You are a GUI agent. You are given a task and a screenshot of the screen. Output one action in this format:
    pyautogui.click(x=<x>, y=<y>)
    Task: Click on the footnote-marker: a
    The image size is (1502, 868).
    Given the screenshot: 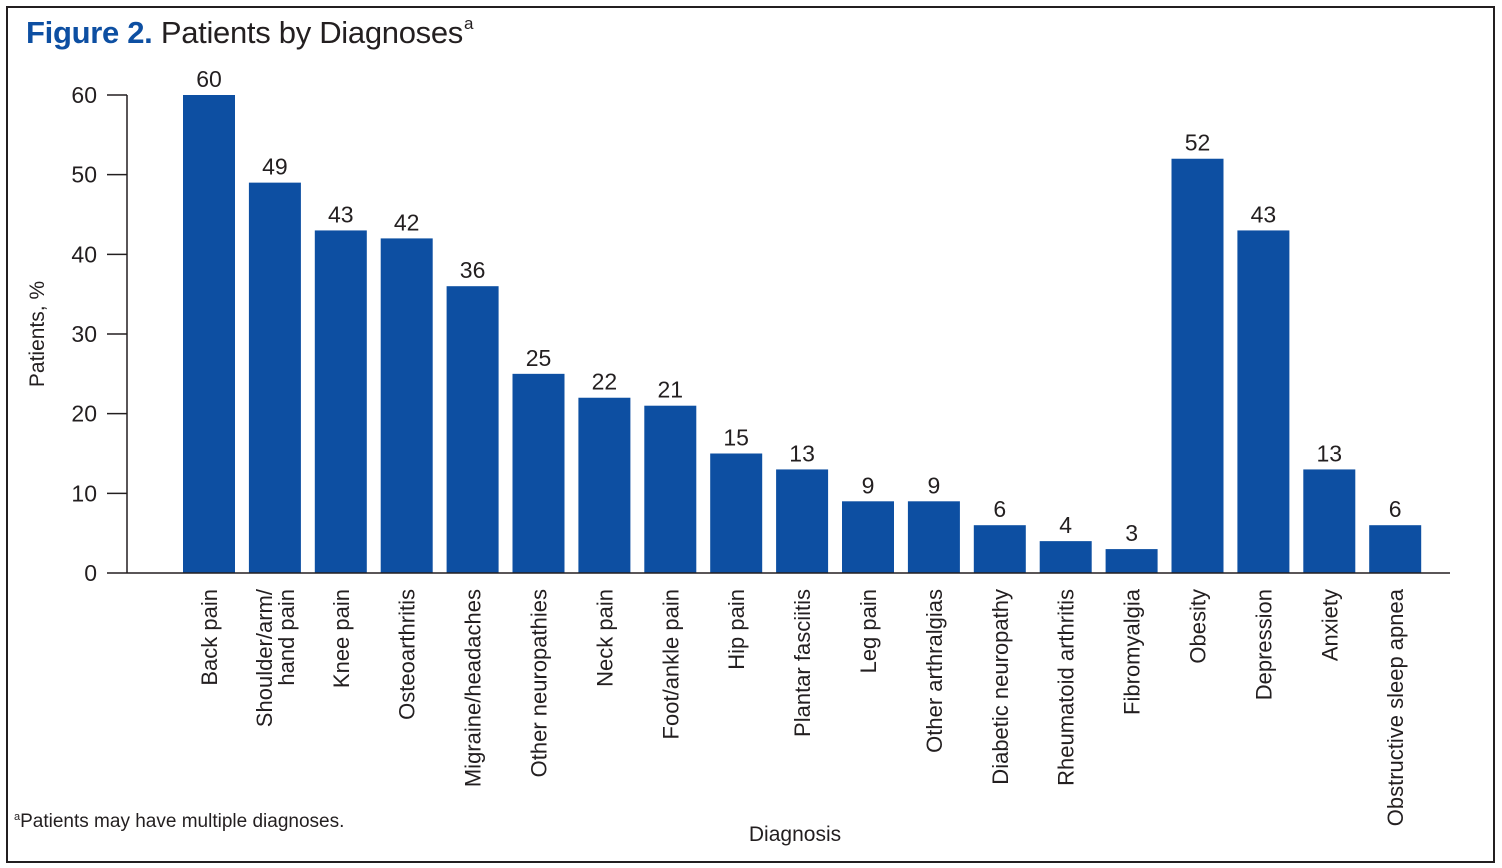 What is the action you would take?
    pyautogui.click(x=17, y=817)
    